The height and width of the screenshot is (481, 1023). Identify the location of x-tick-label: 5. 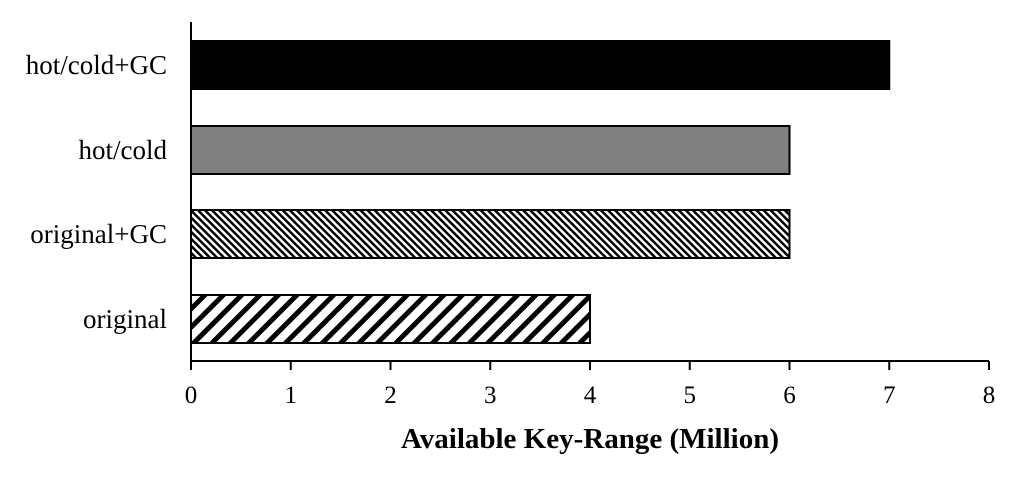
(690, 395).